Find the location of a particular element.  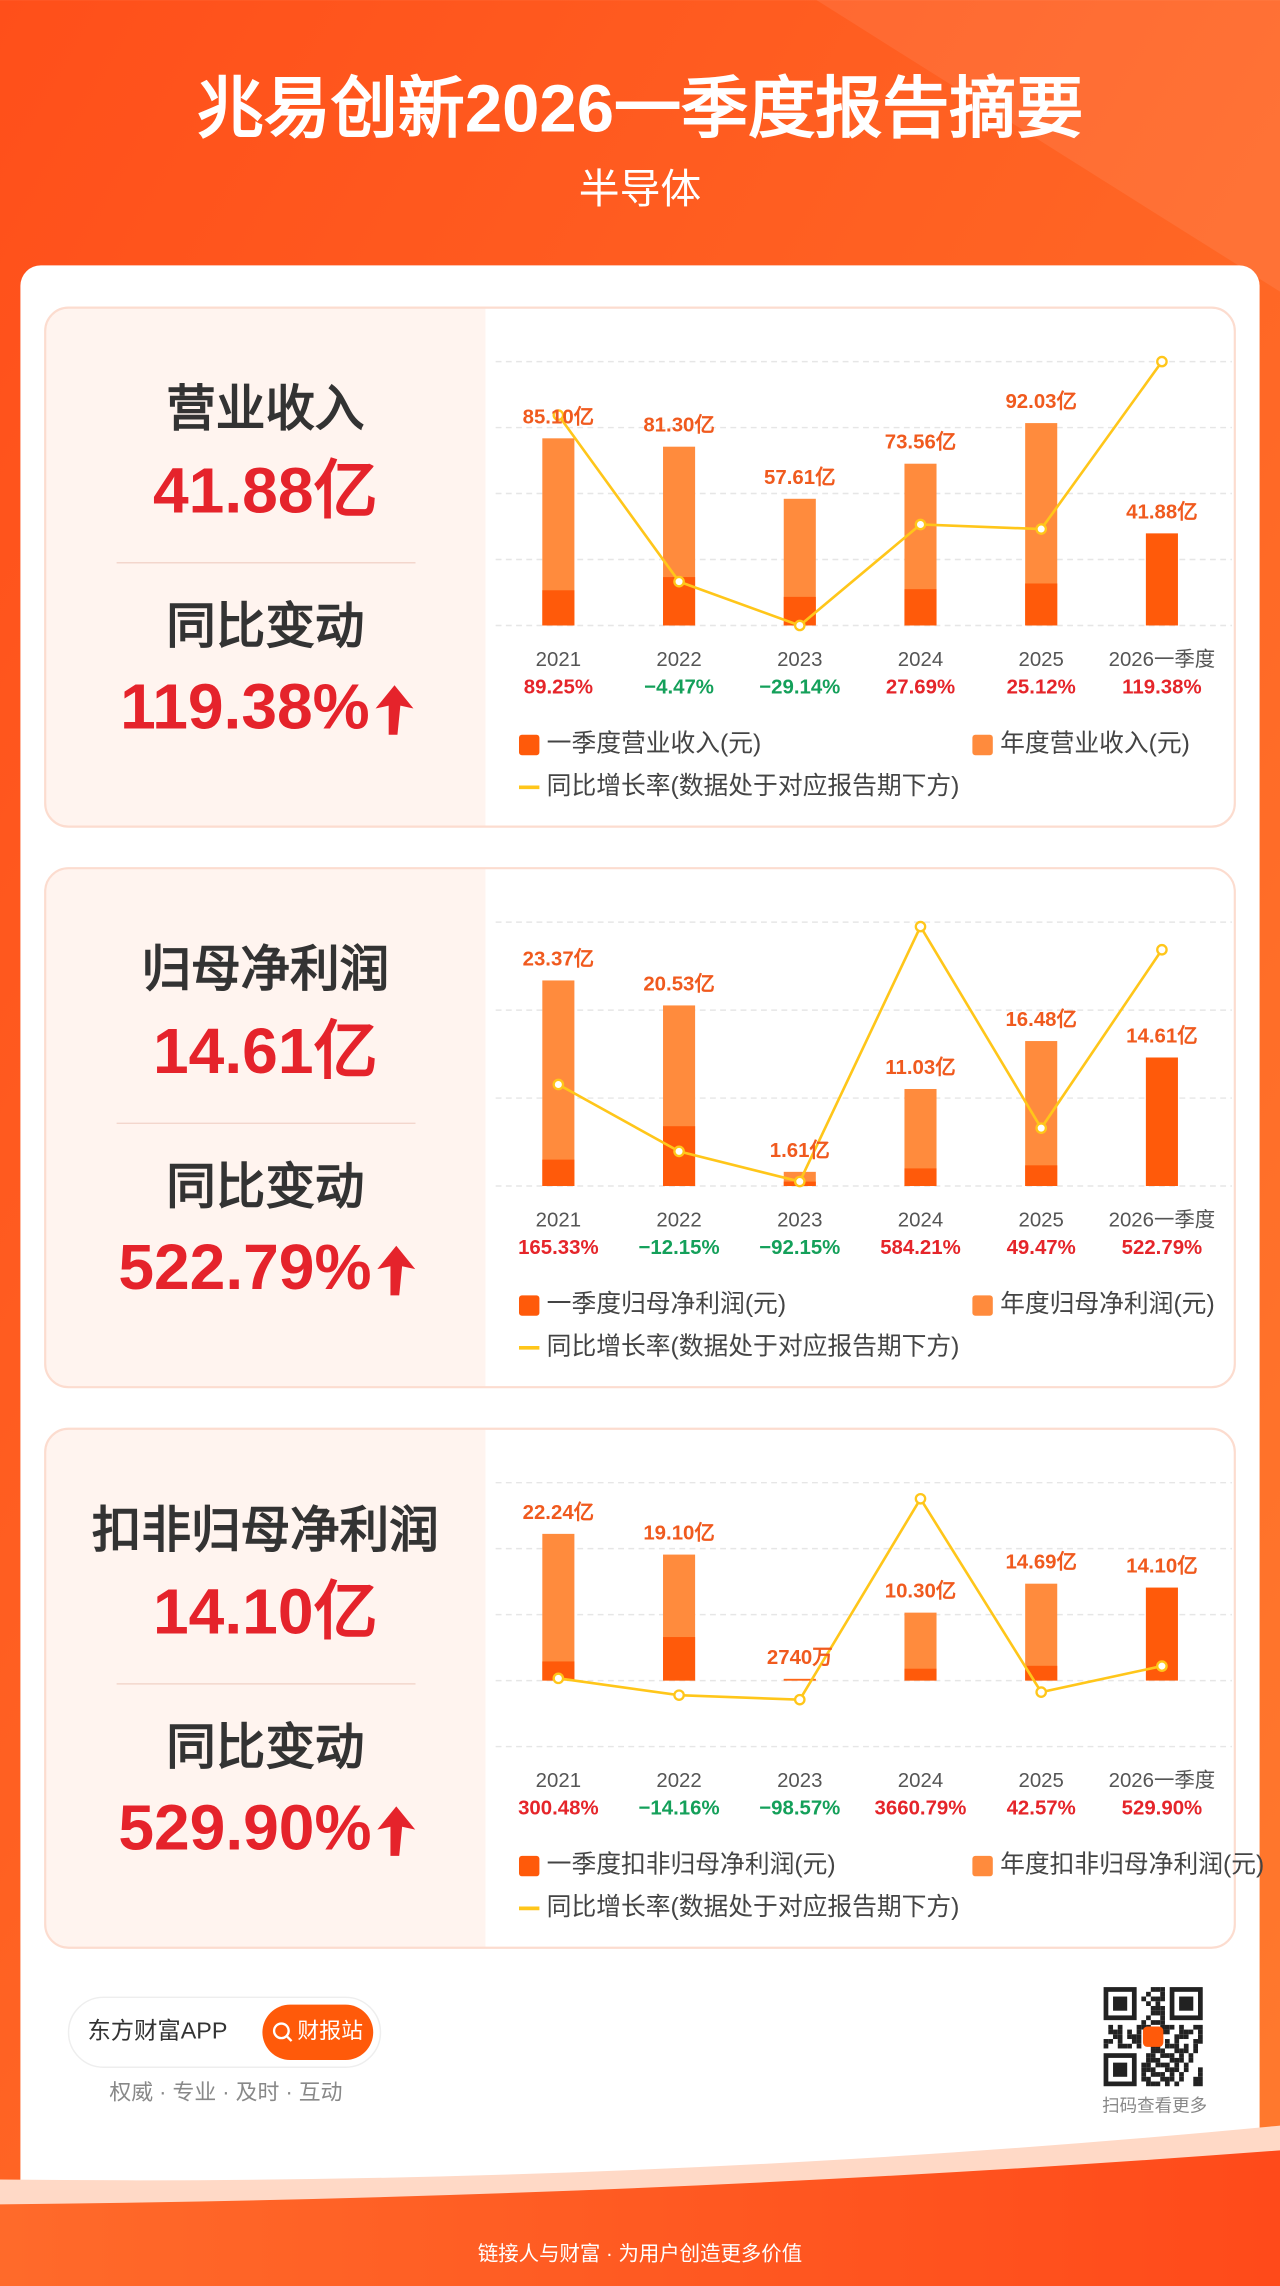

growth-label: −14.16% is located at coordinates (679, 1809).